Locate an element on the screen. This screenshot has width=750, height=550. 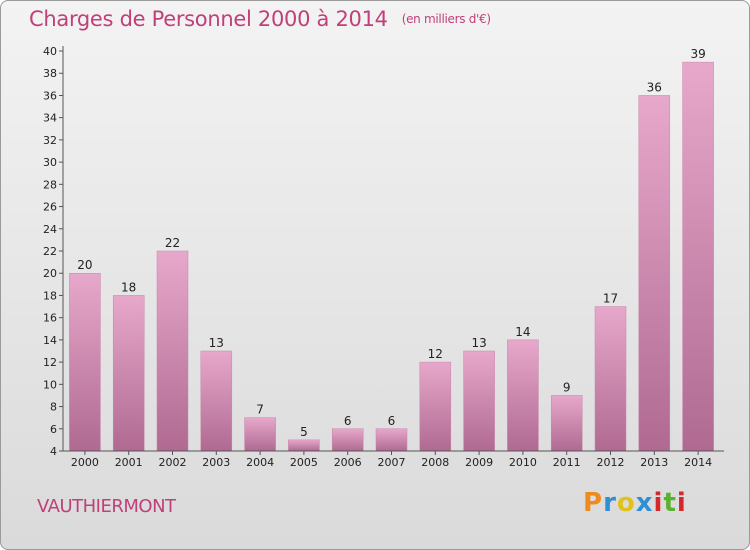
data-label-2002: 22 is located at coordinates (172, 243).